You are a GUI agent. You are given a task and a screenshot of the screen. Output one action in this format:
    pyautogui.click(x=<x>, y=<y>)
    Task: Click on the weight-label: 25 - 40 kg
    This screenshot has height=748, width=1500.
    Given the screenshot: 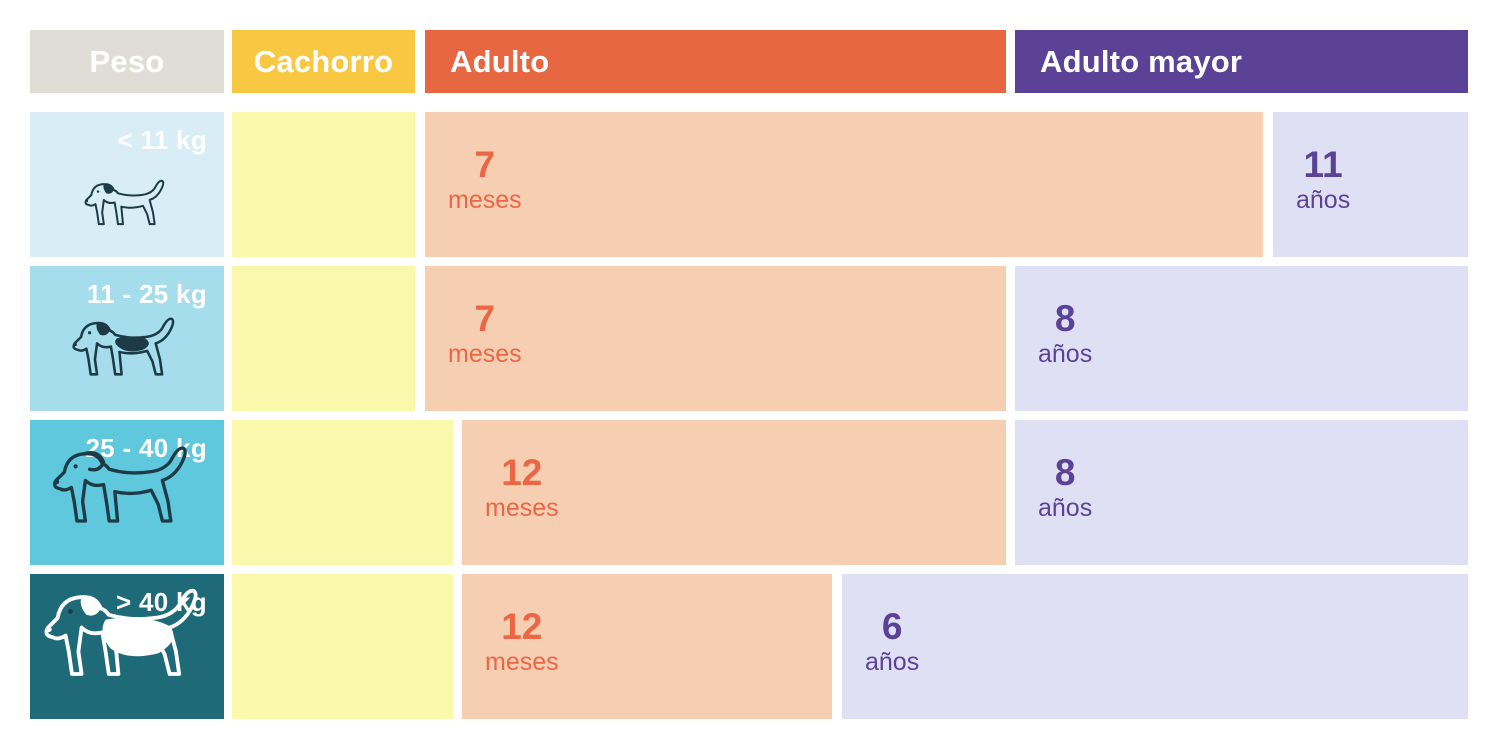 What is the action you would take?
    pyautogui.click(x=146, y=448)
    